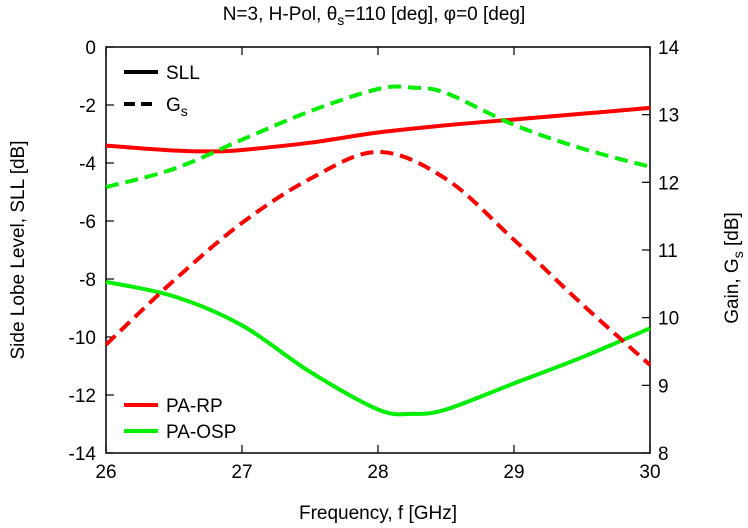 The image size is (748, 528). I want to click on y-left-tick-label: -4, so click(87, 164).